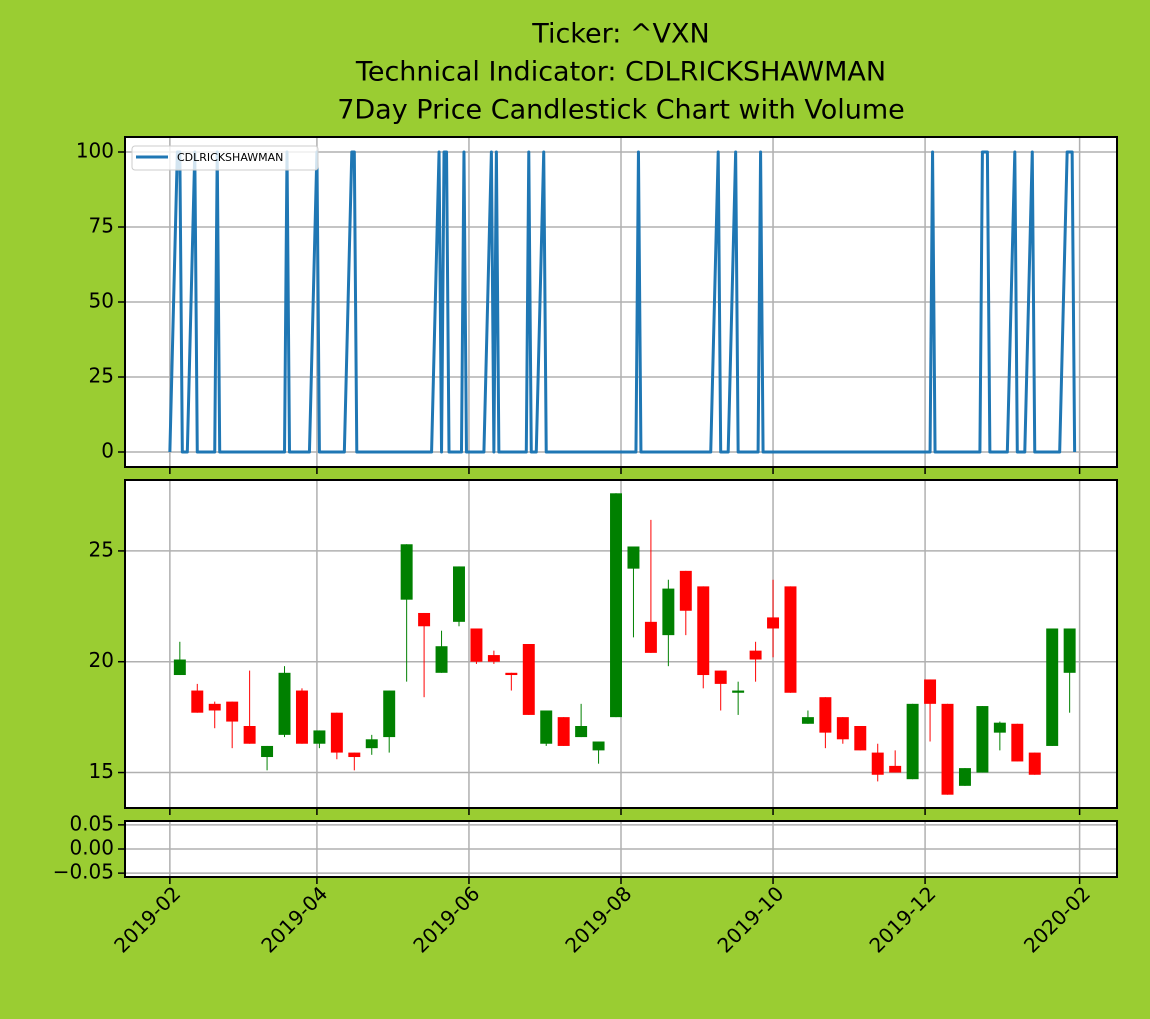  Describe the element at coordinates (91, 848) in the screenshot. I see `y-tick-label: 0.00` at that location.